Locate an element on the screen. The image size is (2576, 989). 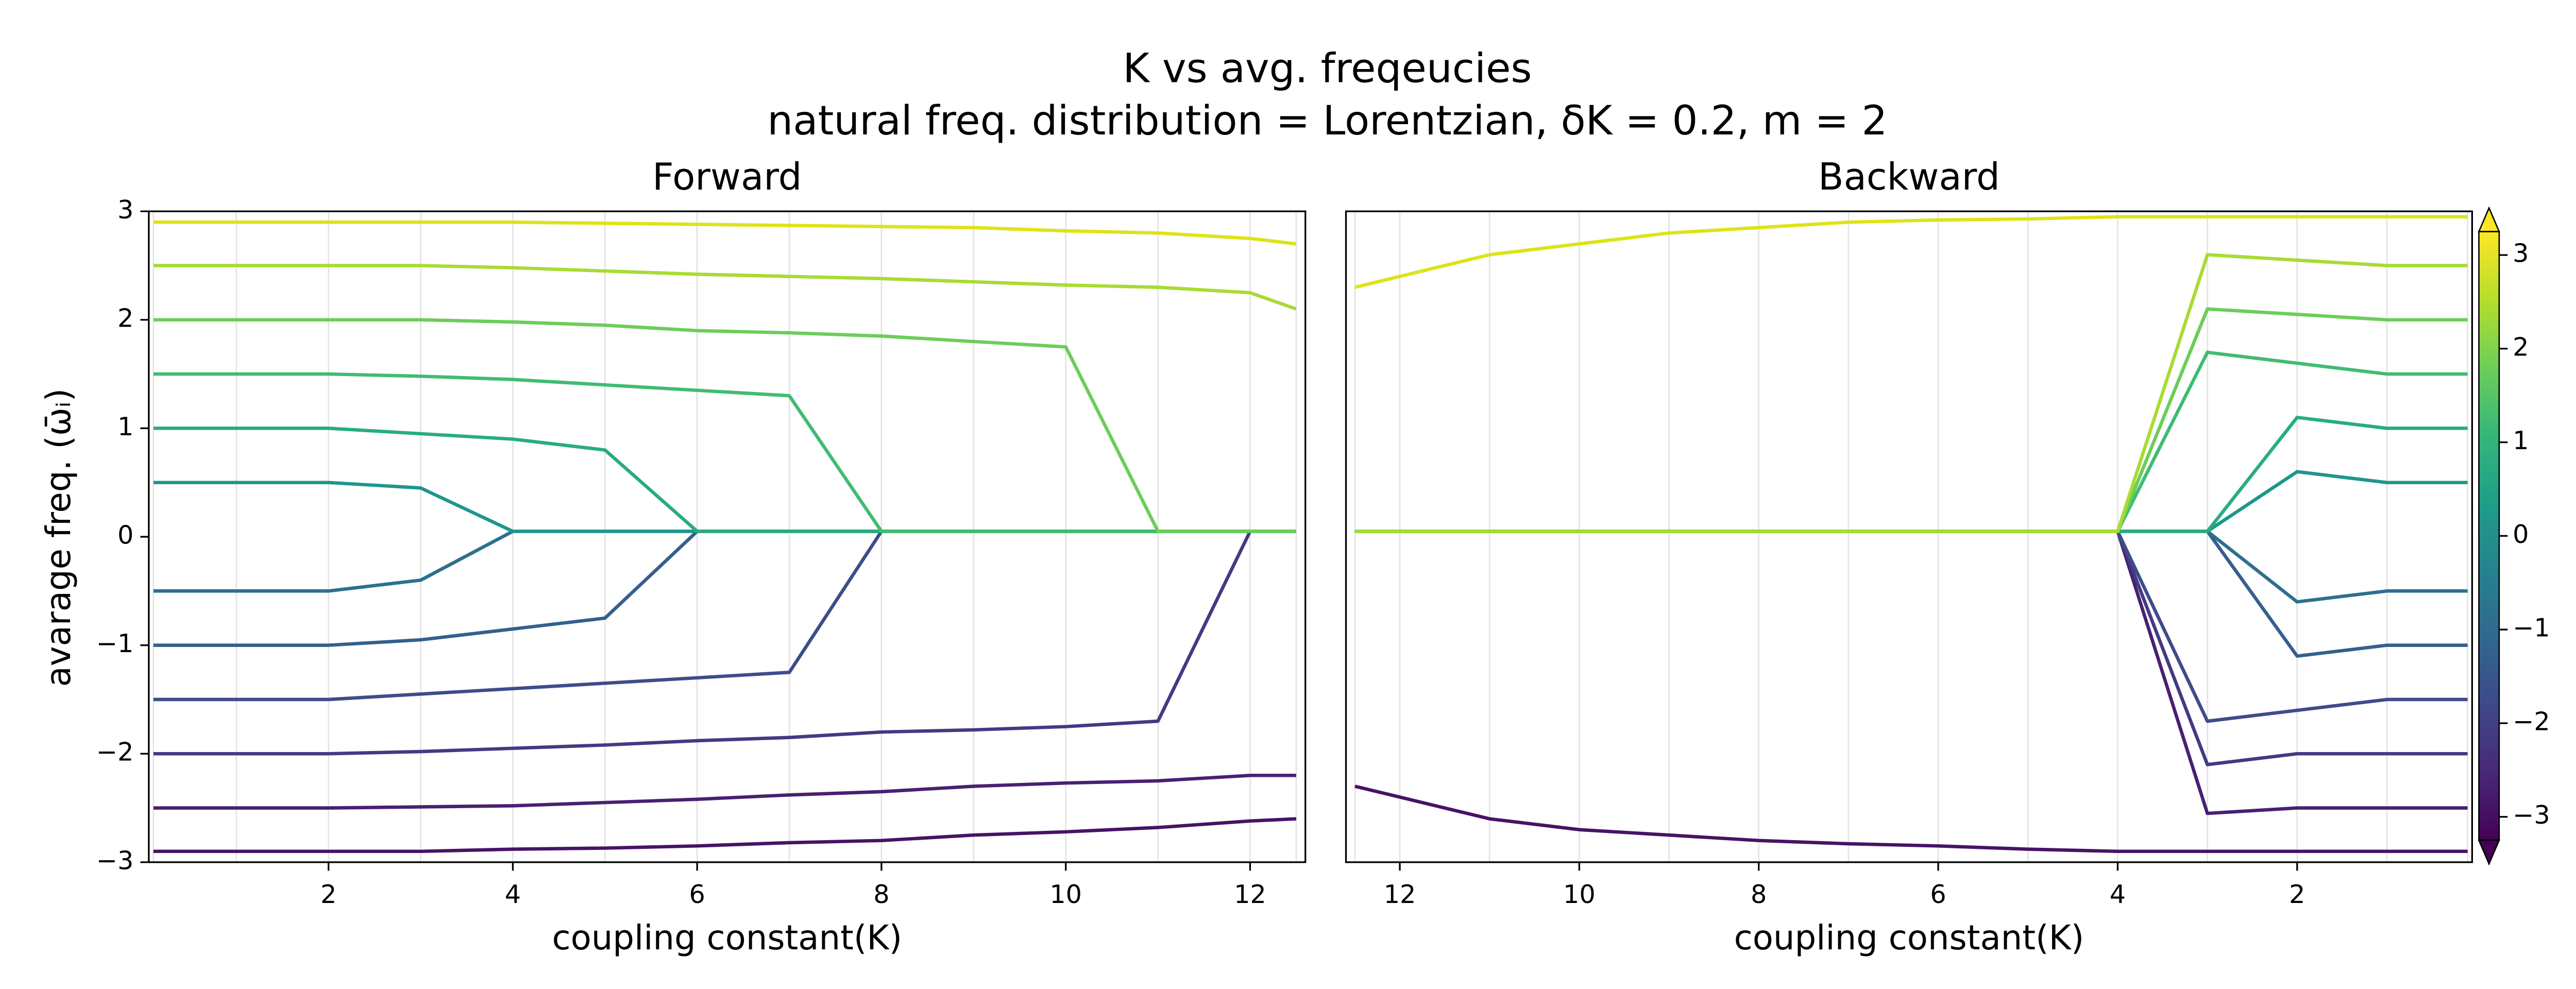
colorbar-tick-label: 2 is located at coordinates (2521, 347).